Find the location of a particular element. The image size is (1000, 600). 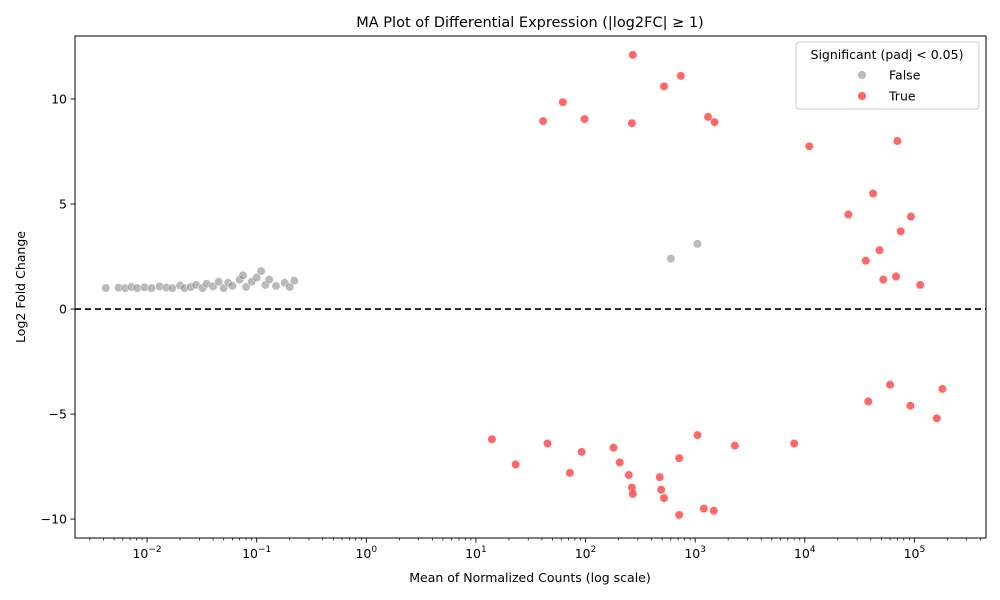

x-tick-label: 10² is located at coordinates (586, 553).